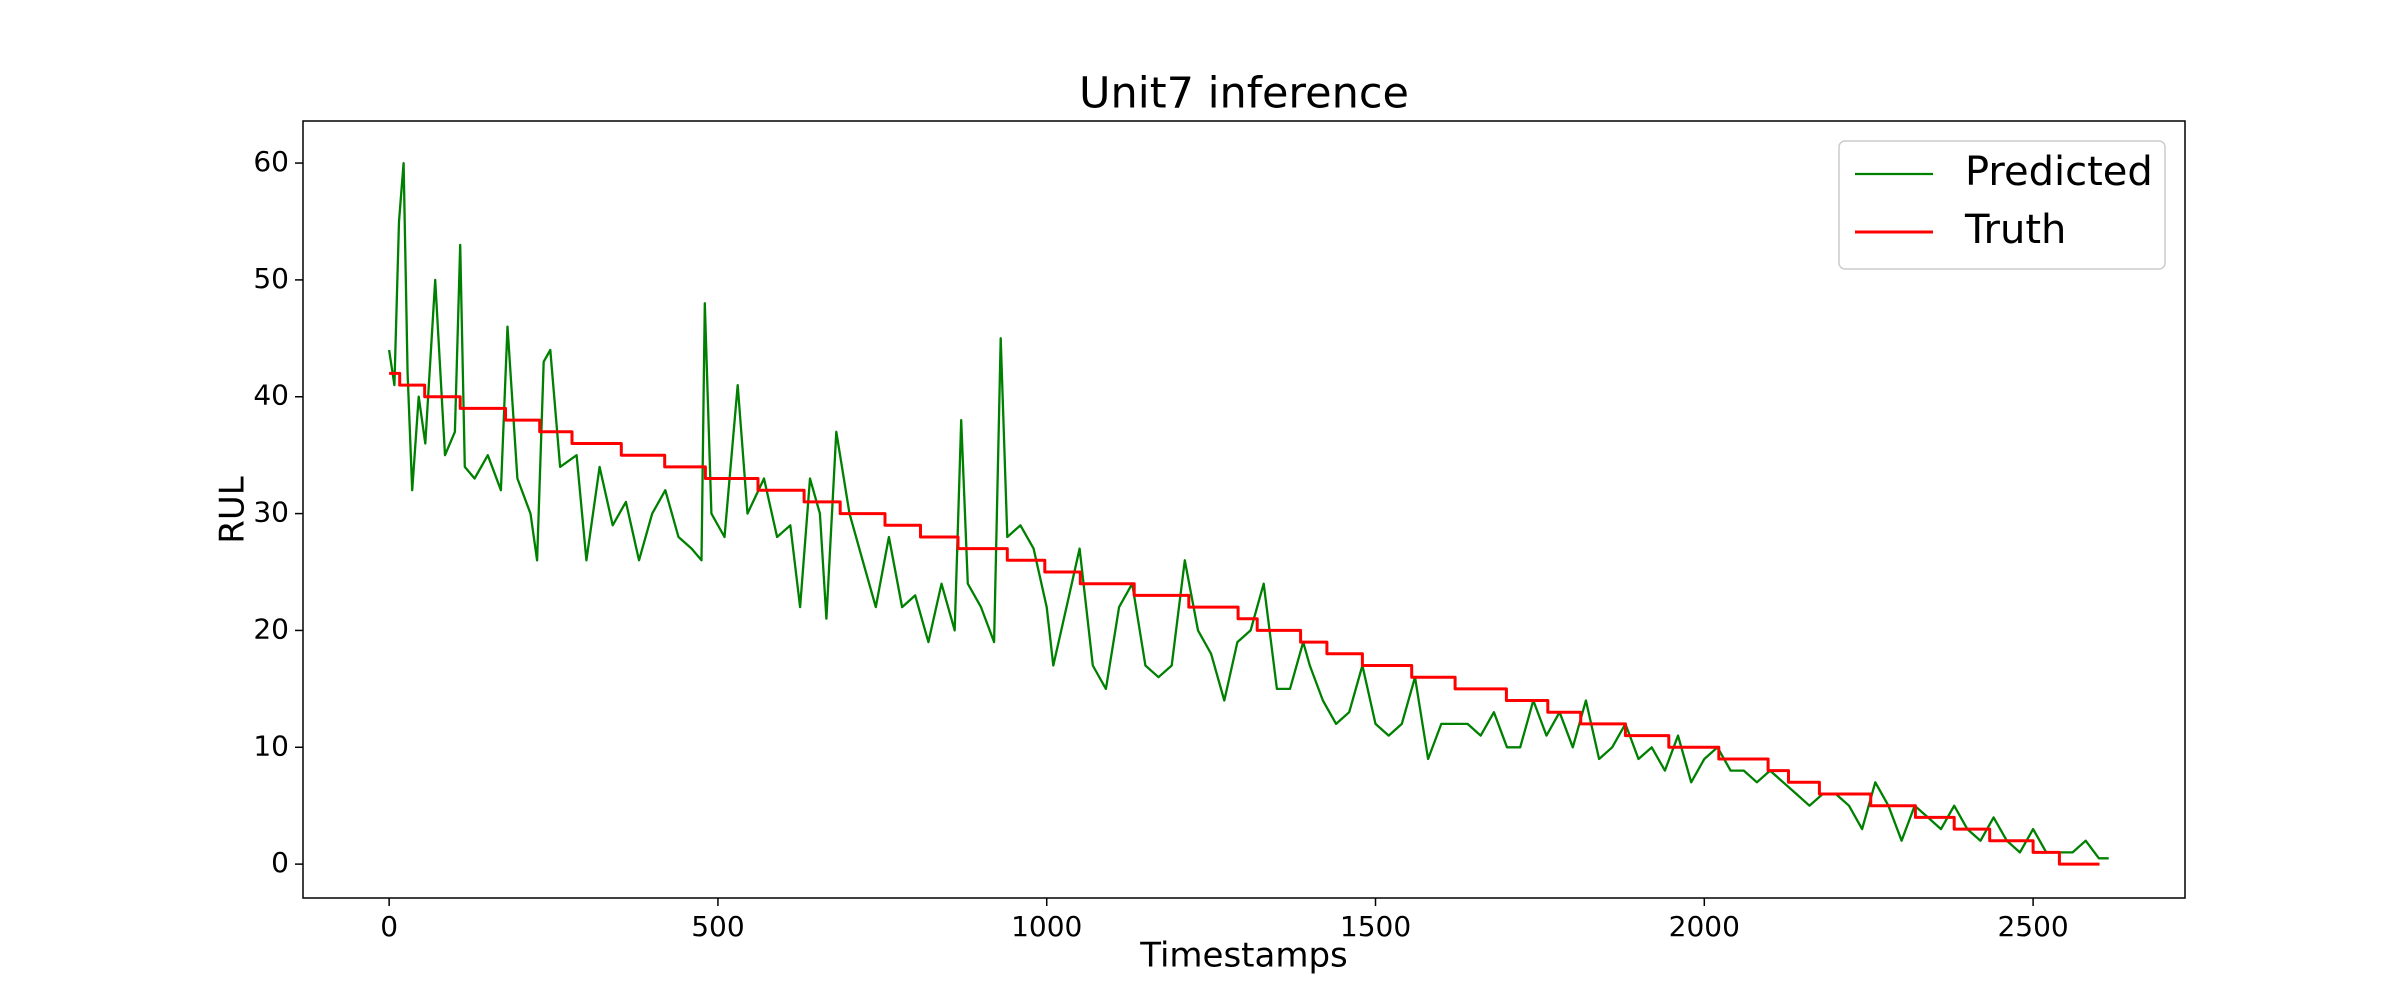 The width and height of the screenshot is (2400, 1000). I want to click on x-tick-label: 1500, so click(1375, 926).